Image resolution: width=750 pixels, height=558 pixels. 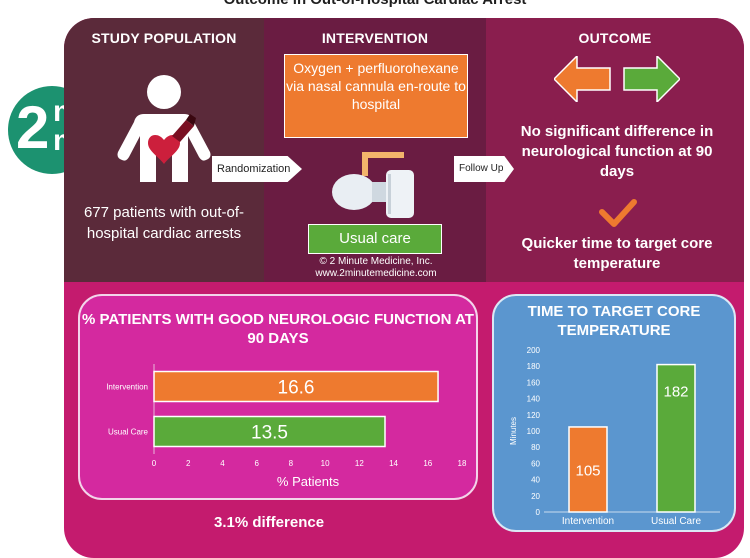 What do you see at coordinates (617, 253) in the screenshot?
I see `outcome-finding-temperature: Quicker time to target core temperature` at bounding box center [617, 253].